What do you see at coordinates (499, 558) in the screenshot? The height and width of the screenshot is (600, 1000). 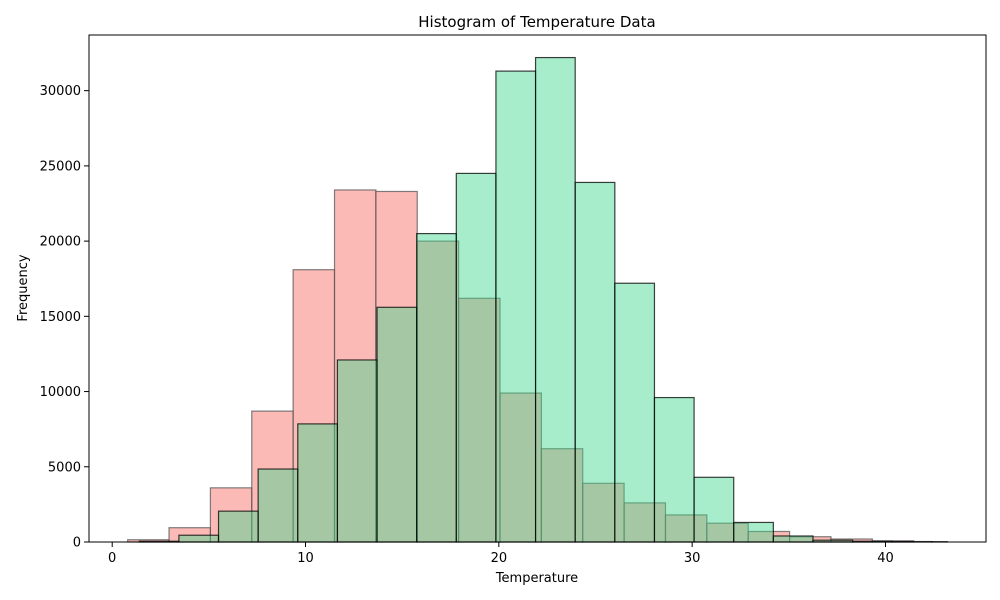 I see `x-tick-label: 20` at bounding box center [499, 558].